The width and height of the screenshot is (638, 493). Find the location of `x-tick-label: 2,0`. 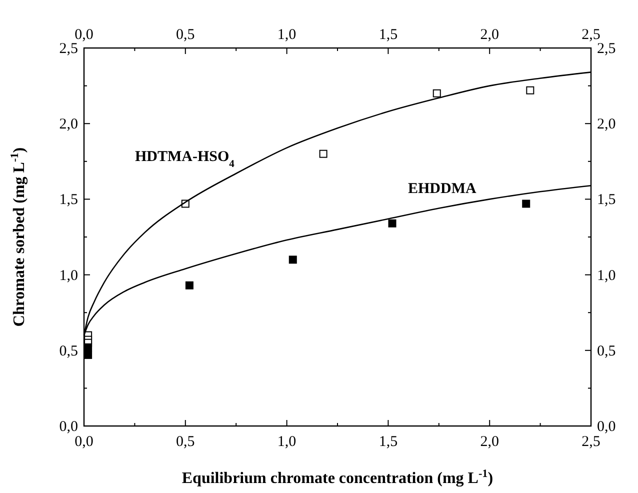

x-tick-label: 2,0 is located at coordinates (489, 35).